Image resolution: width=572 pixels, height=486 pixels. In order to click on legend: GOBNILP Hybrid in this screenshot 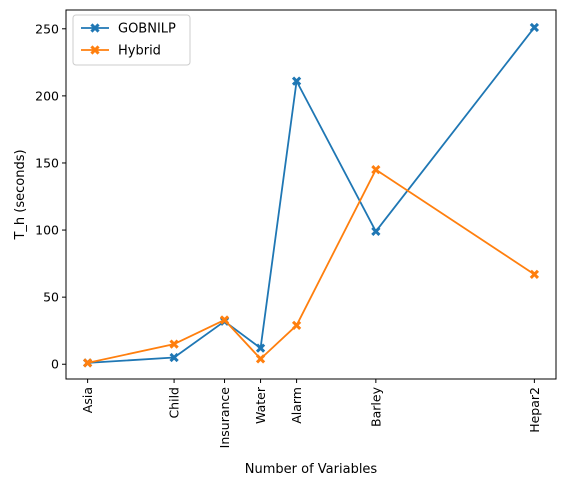, I will do `click(131, 40)`.